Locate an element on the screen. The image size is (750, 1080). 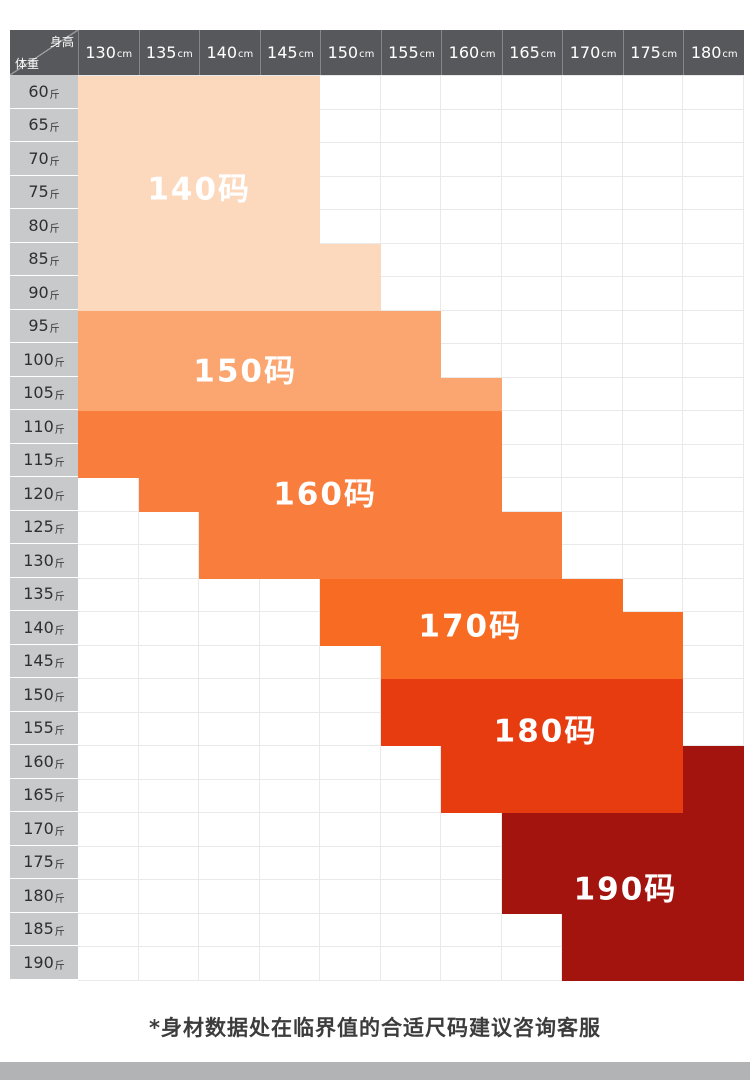
footnote: *身材数据处在临界值的合适尺码建议咨询客服 is located at coordinates (375, 1028).